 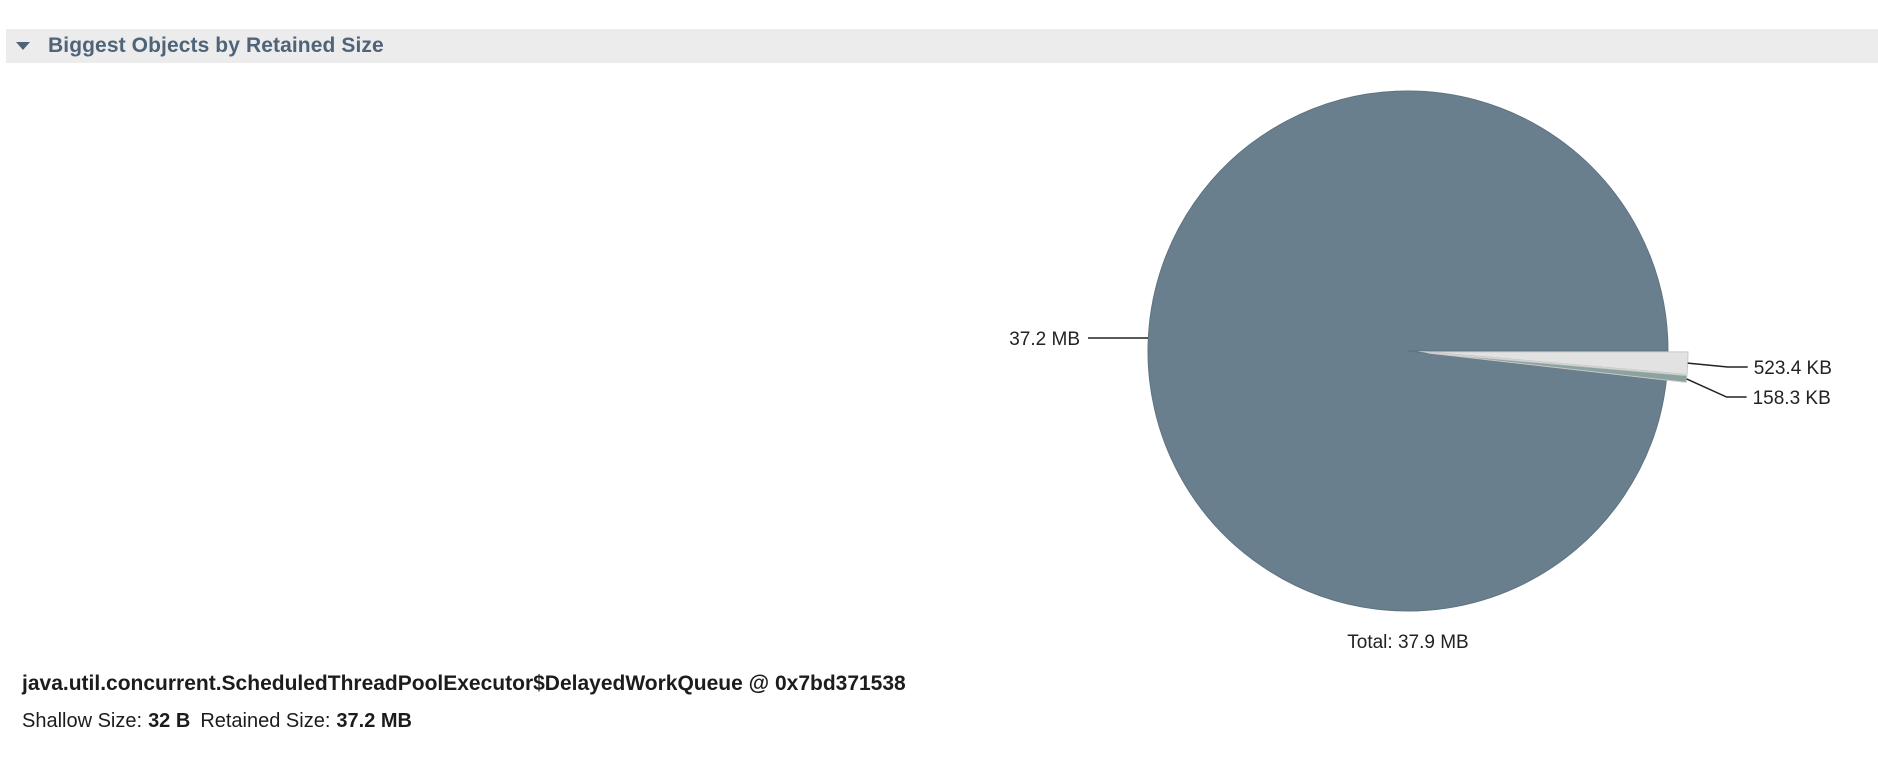 What do you see at coordinates (82, 721) in the screenshot?
I see `shallow-size-label: Shallow Size:` at bounding box center [82, 721].